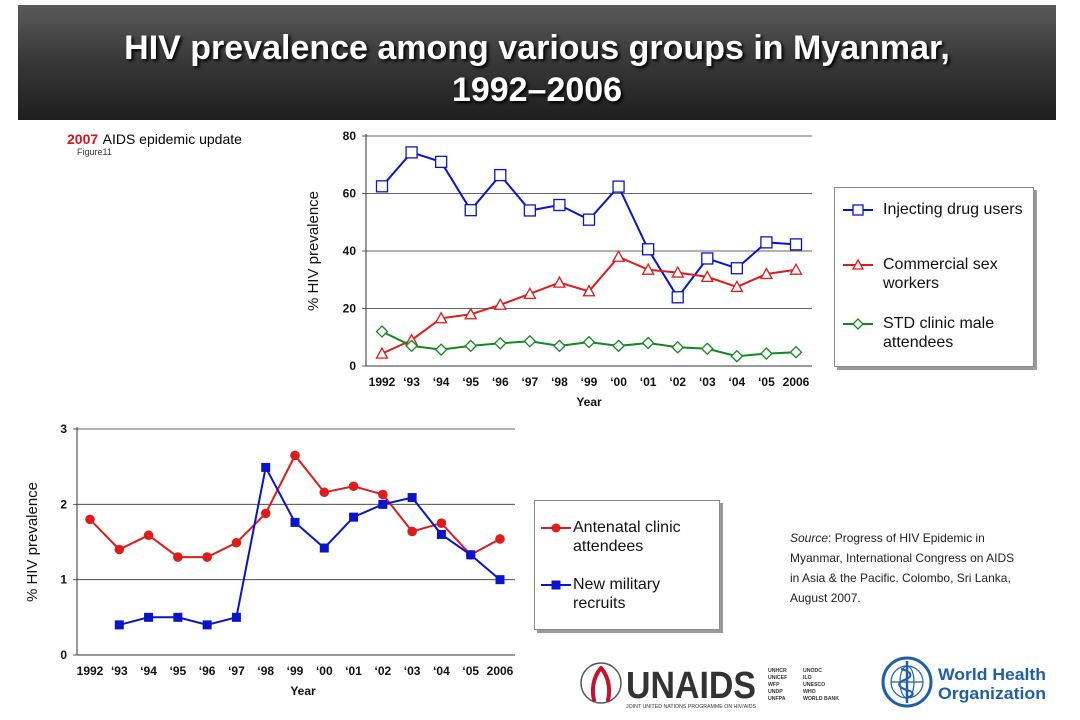  What do you see at coordinates (207, 671) in the screenshot?
I see `bottom-chart-xtick-label: ‘96` at bounding box center [207, 671].